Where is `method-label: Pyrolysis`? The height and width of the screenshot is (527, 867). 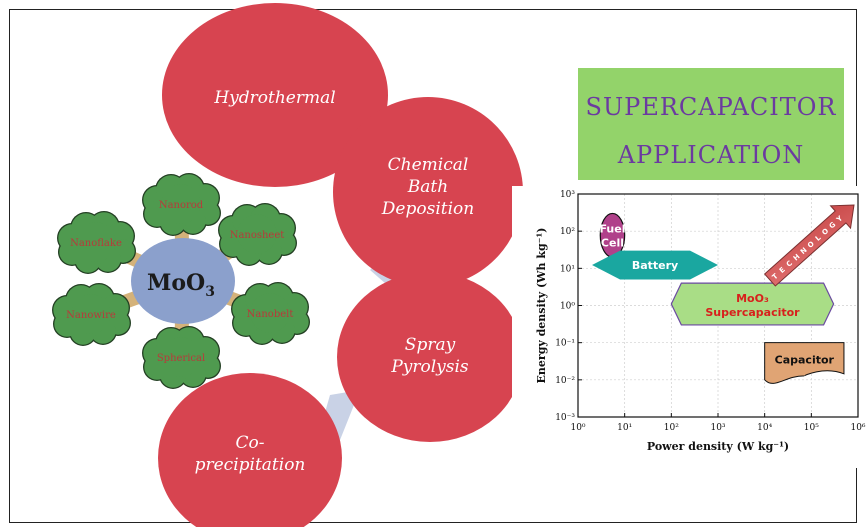 method-label: Pyrolysis is located at coordinates (429, 367).